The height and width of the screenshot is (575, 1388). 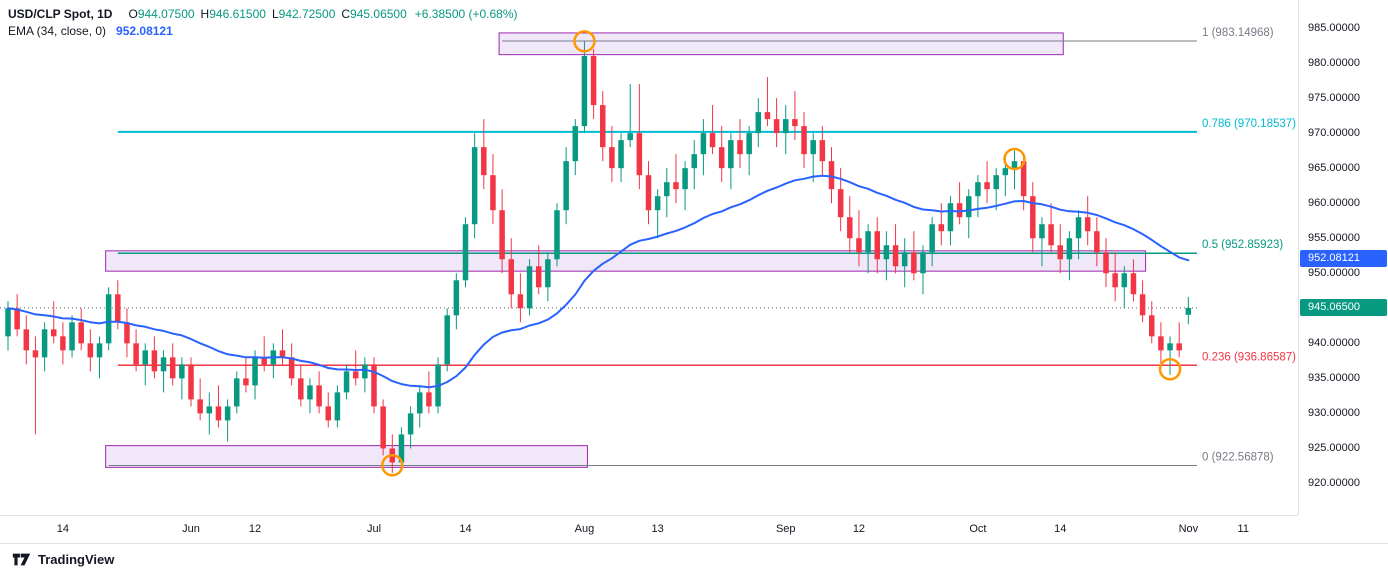 I want to click on close-label: C, so click(x=346, y=14).